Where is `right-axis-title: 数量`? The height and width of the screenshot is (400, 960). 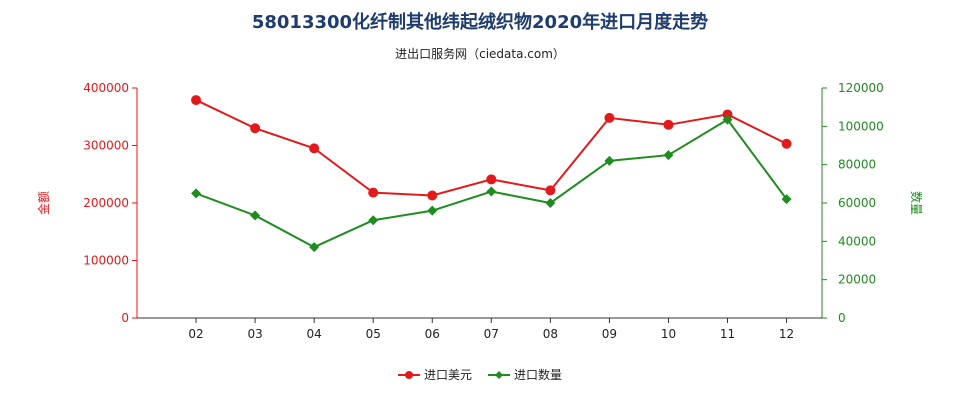 right-axis-title: 数量 is located at coordinates (916, 203).